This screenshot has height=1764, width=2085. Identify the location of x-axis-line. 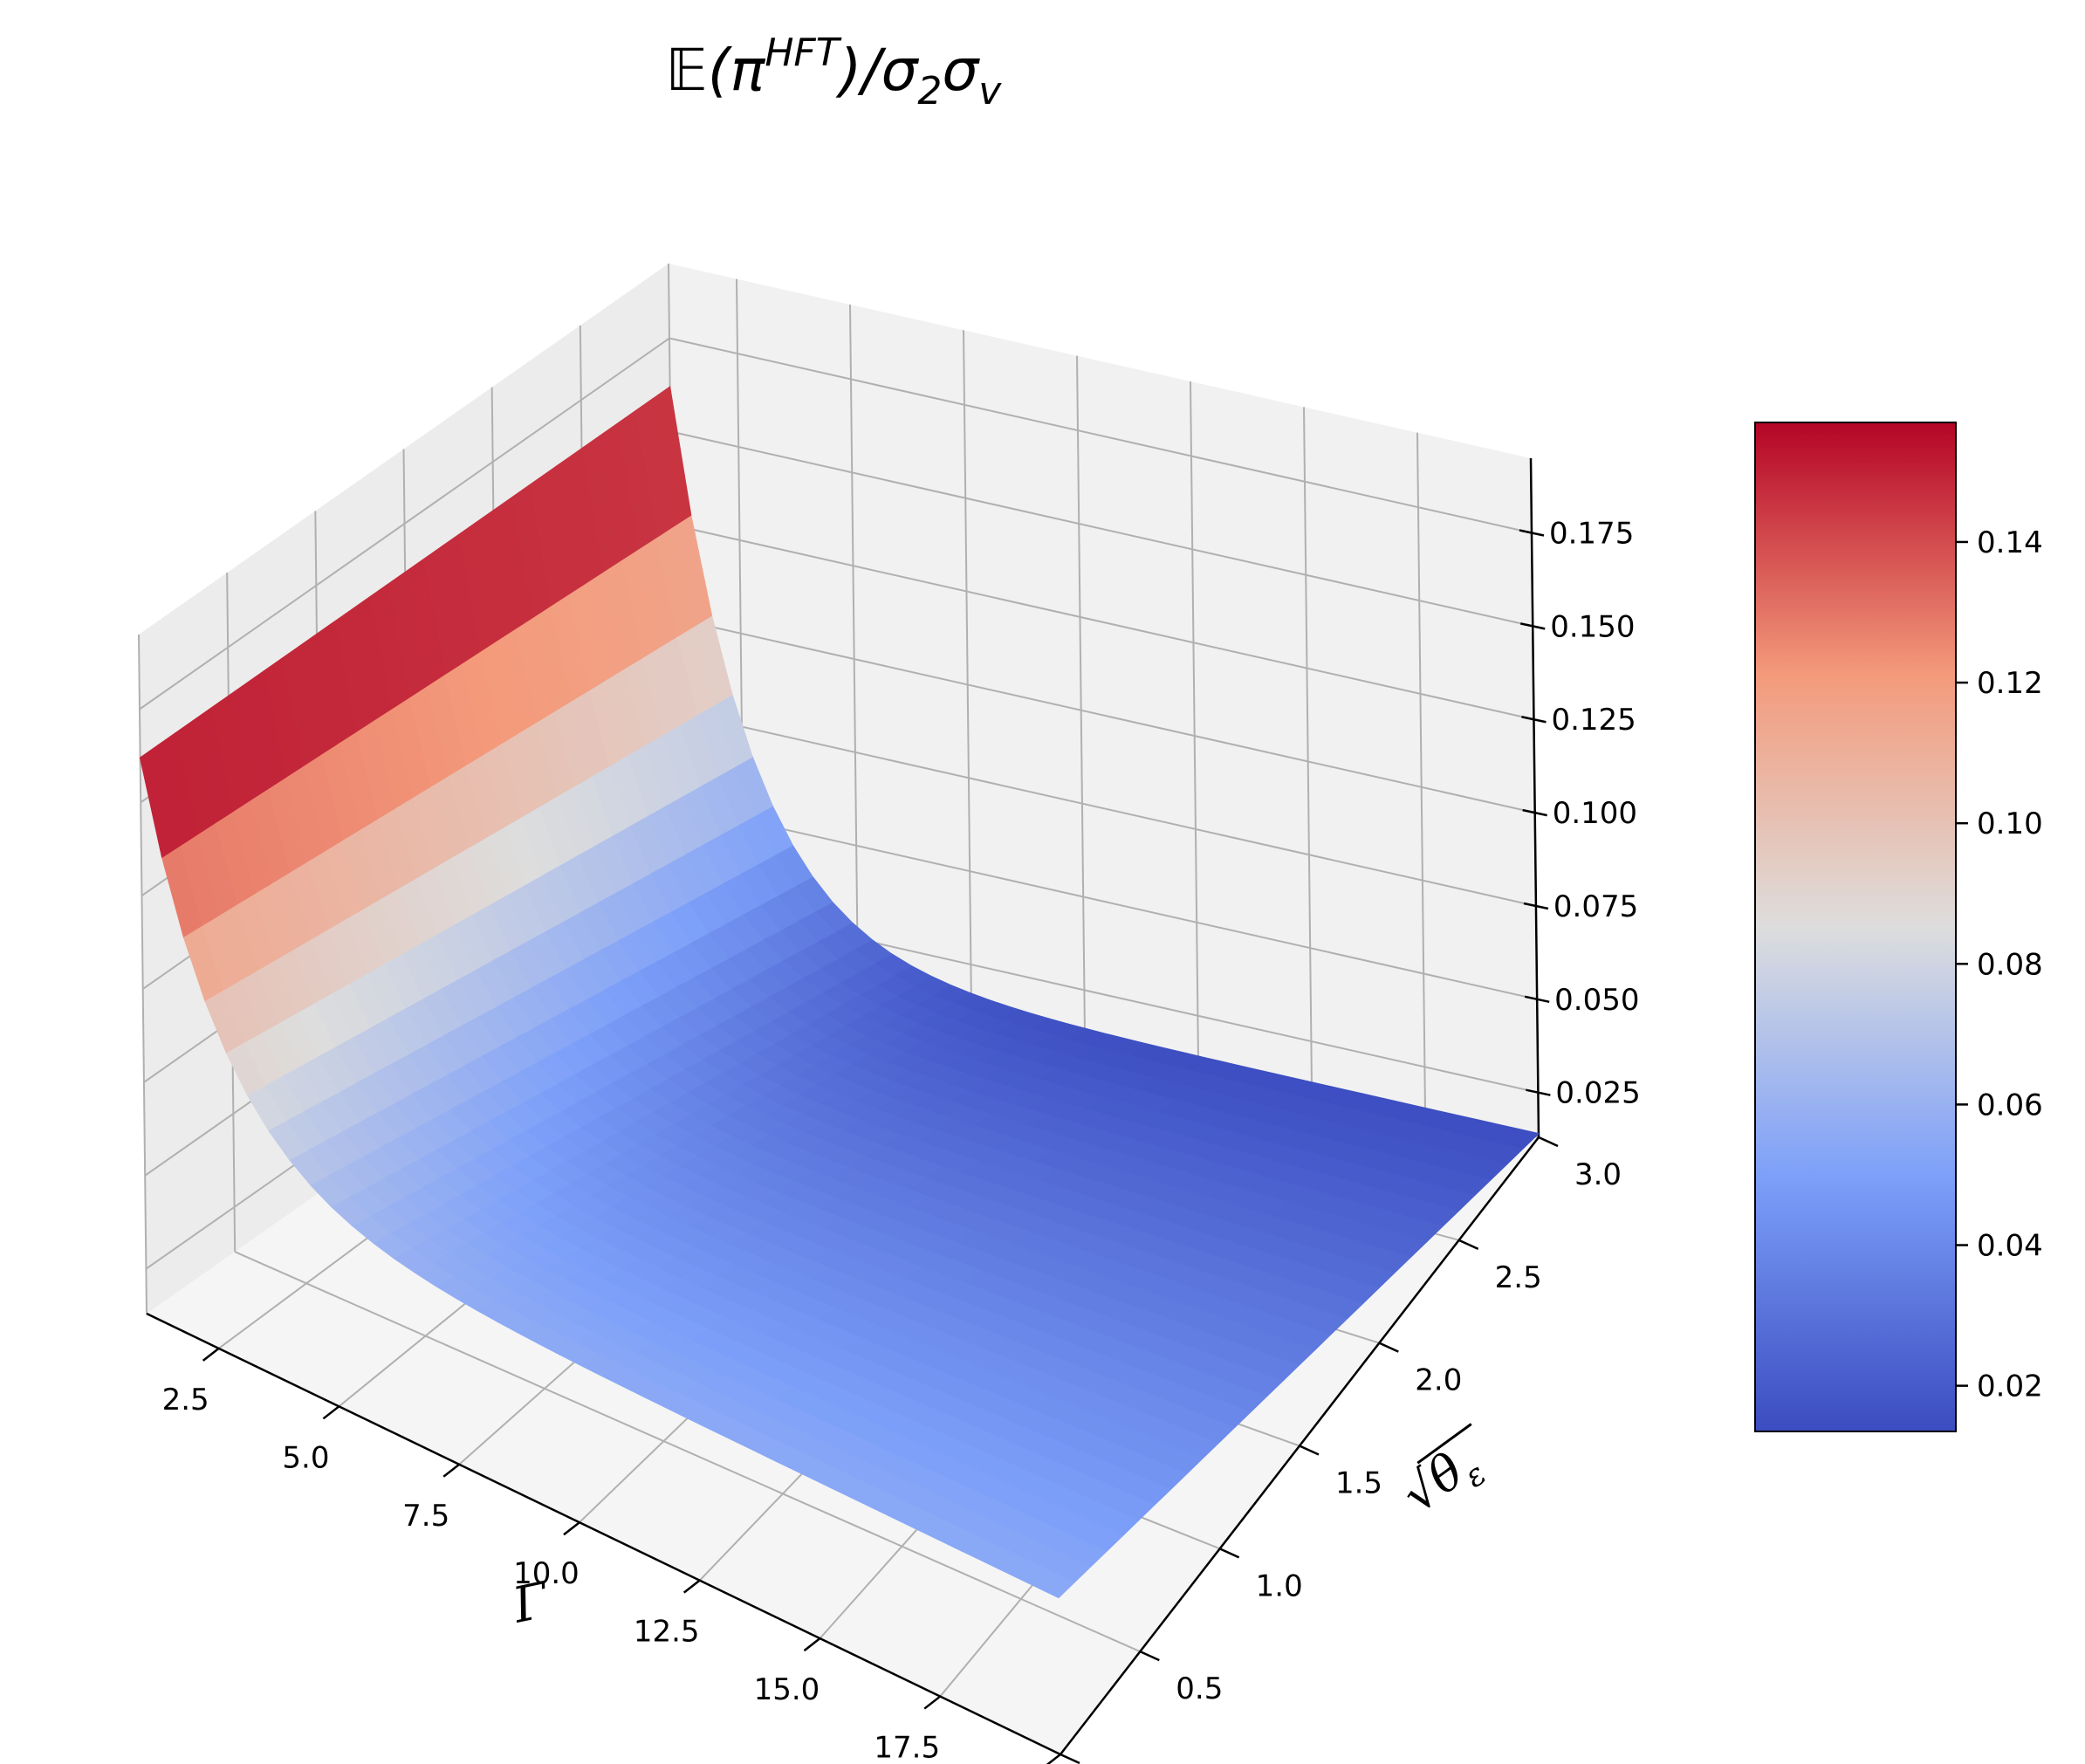
(603, 1534).